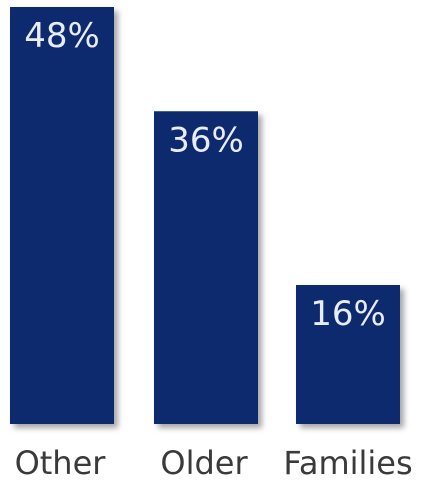 The width and height of the screenshot is (430, 485). I want to click on category-label-older: Older, so click(204, 463).